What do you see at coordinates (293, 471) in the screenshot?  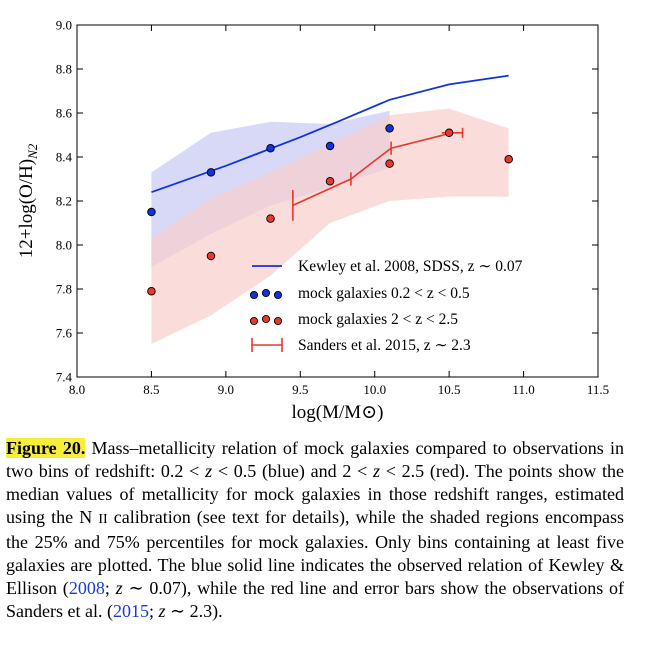 I see `caption-text-2: < 0.5 (blue) and 2 <` at bounding box center [293, 471].